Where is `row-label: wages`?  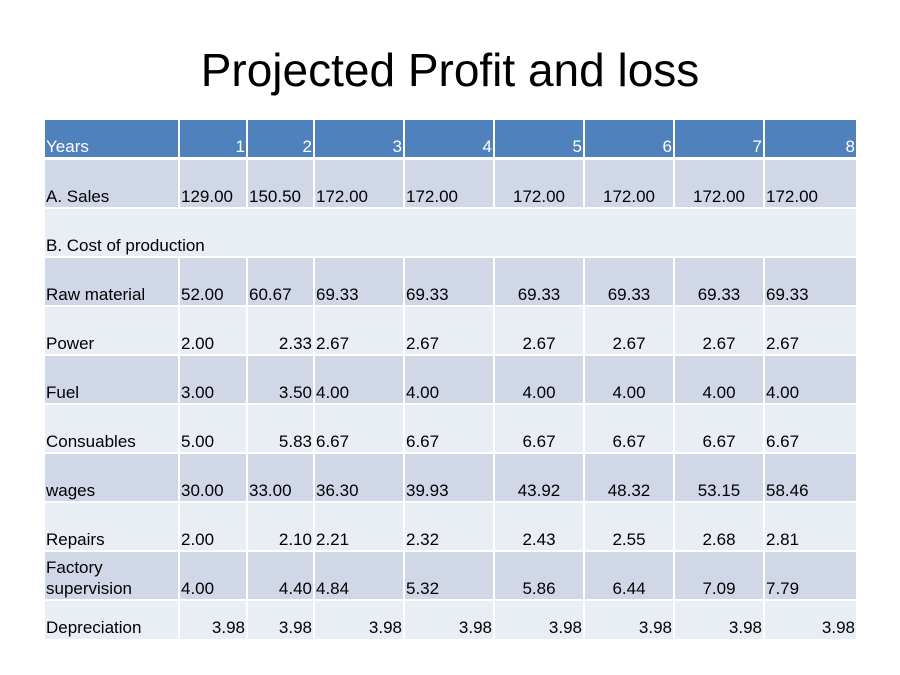
row-label: wages is located at coordinates (112, 478).